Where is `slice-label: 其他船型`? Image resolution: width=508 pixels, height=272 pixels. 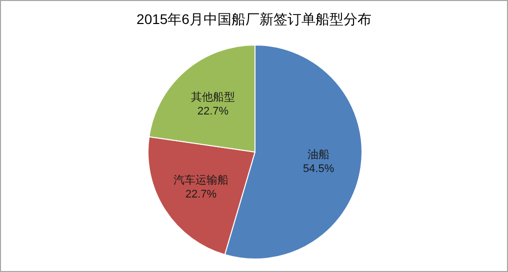
slice-label: 其他船型 is located at coordinates (212, 97).